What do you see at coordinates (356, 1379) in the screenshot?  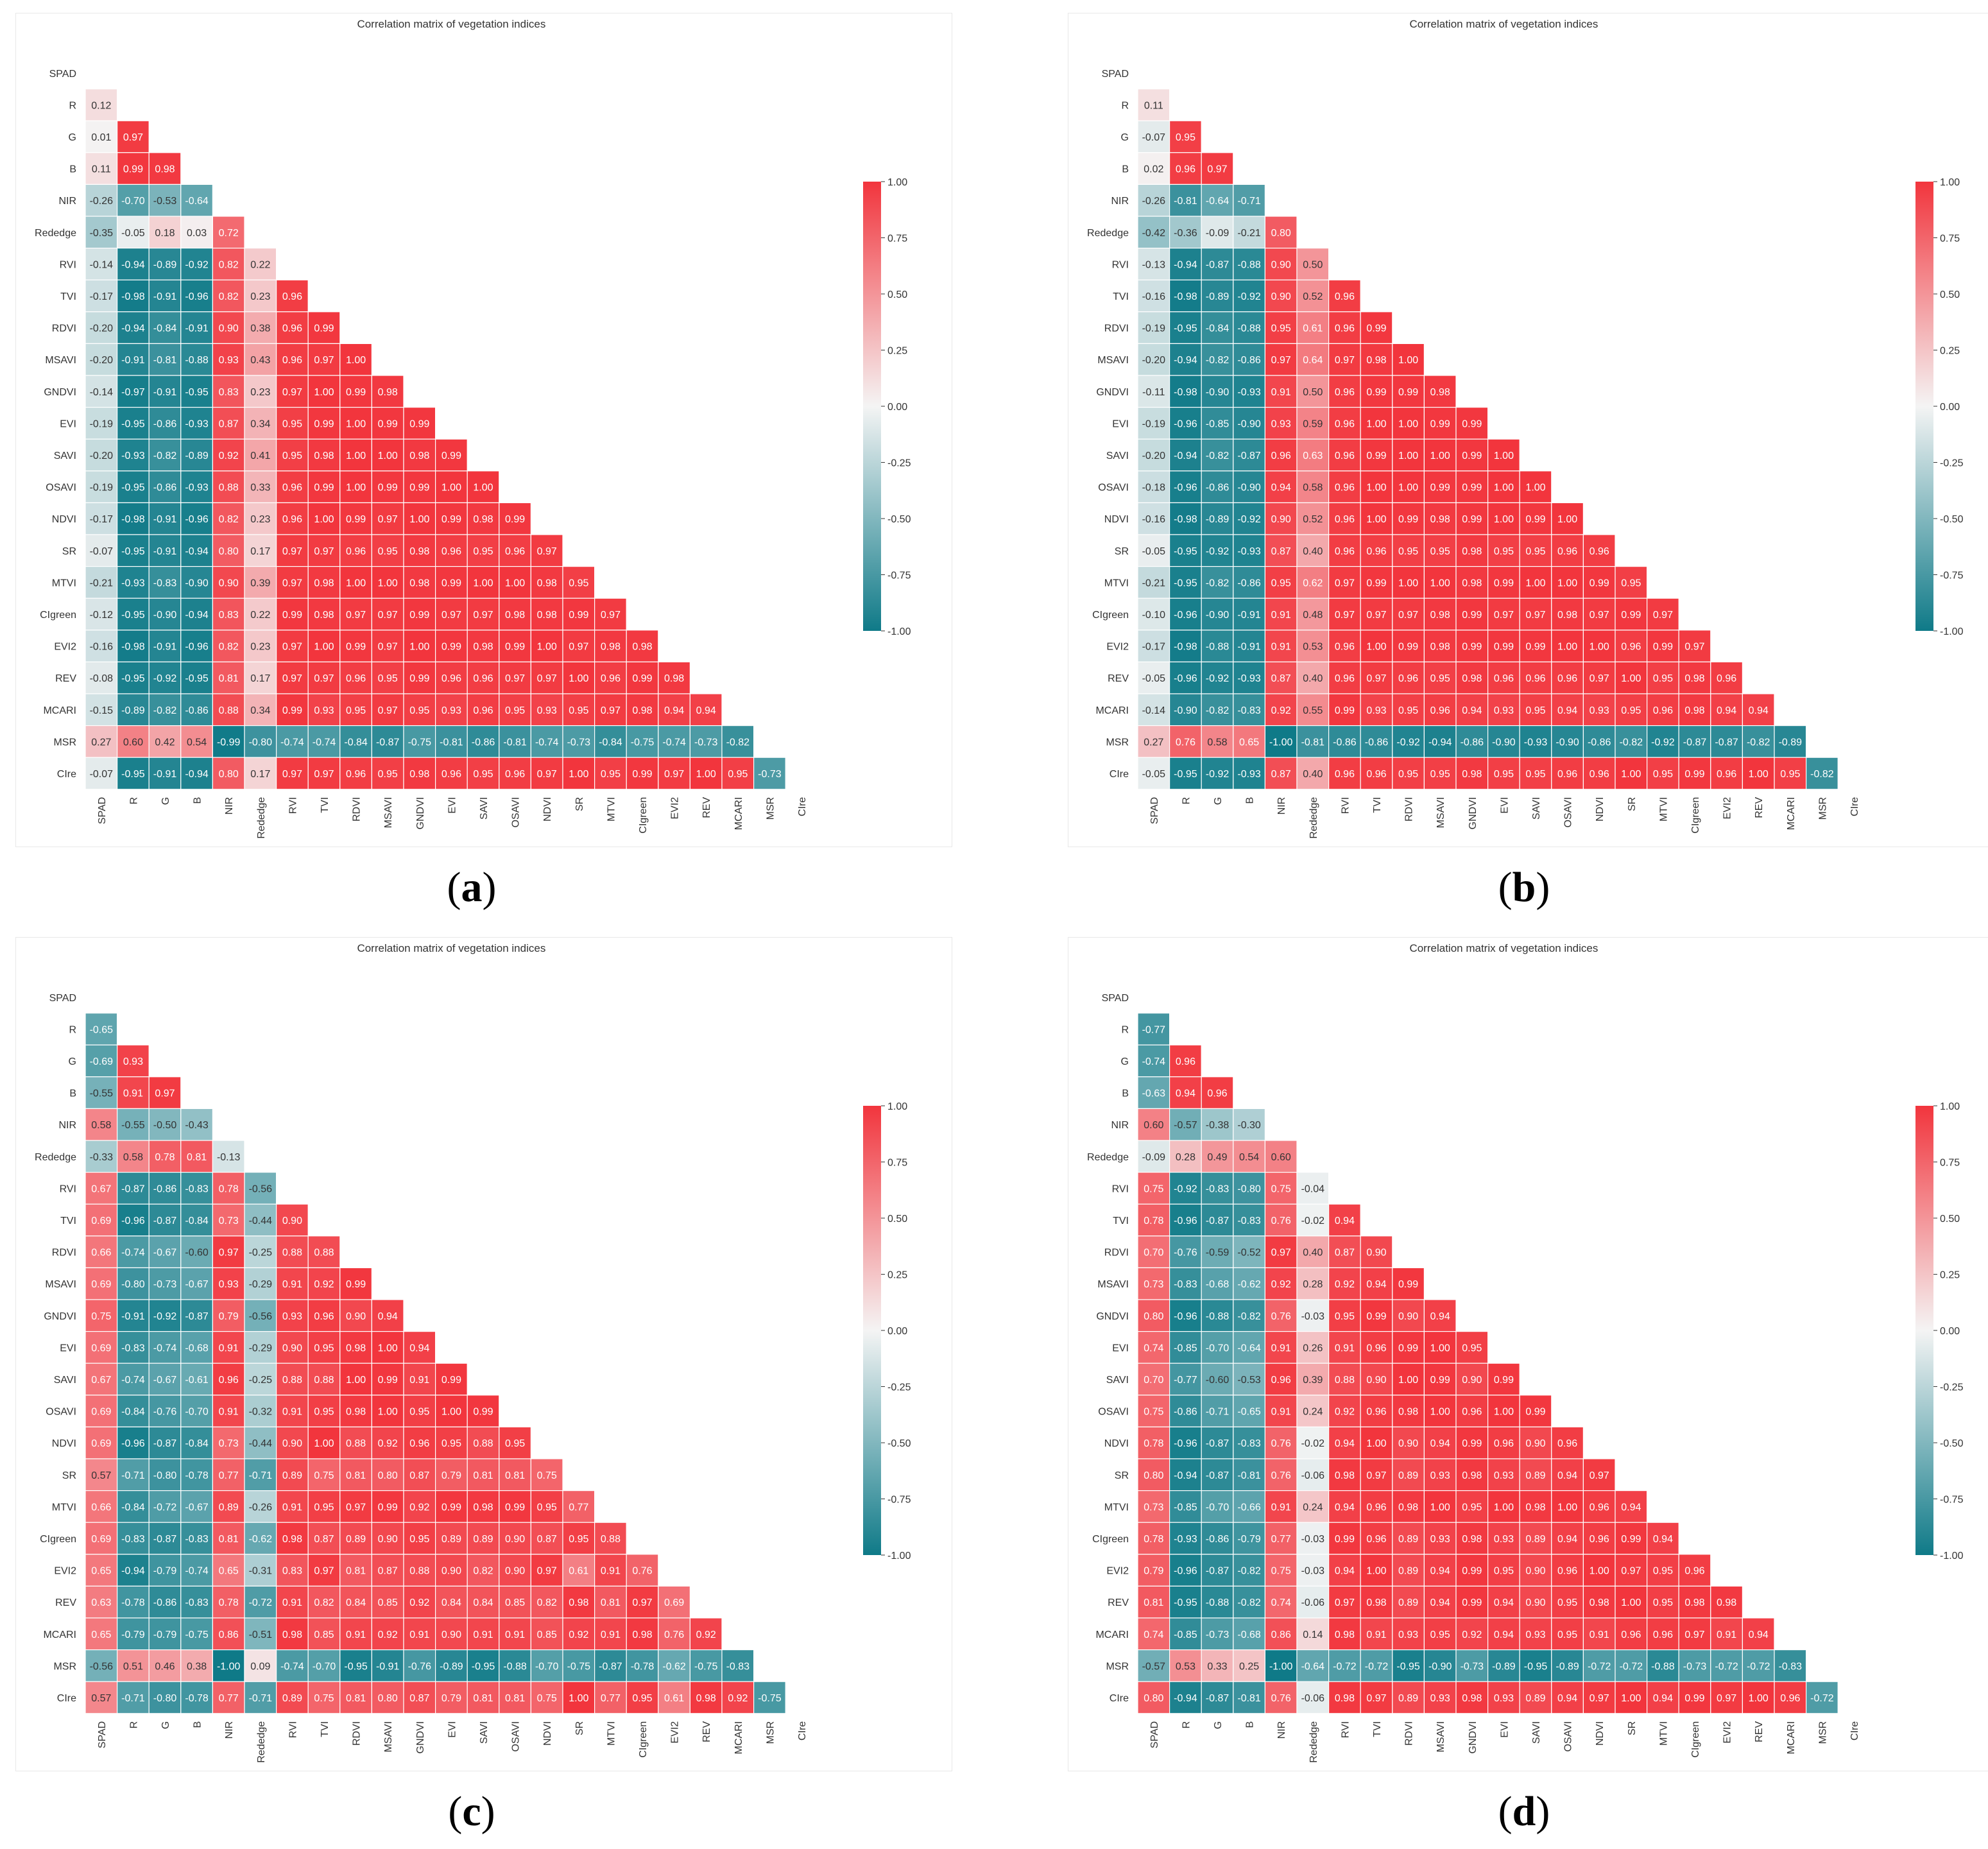 I see `cell-SAVI-RDVI` at bounding box center [356, 1379].